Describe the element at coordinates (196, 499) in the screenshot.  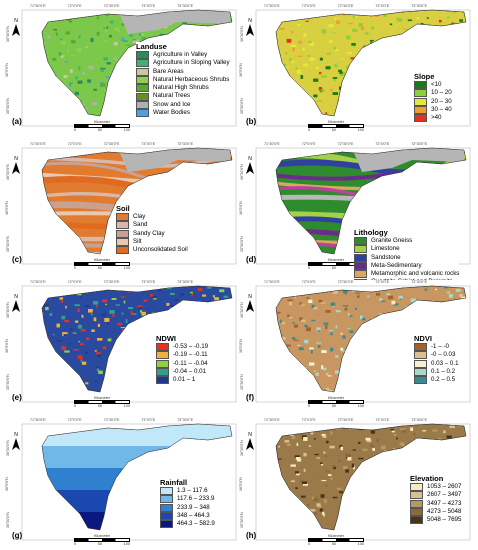
I see `legend-label: 117.6 – 233.9` at that location.